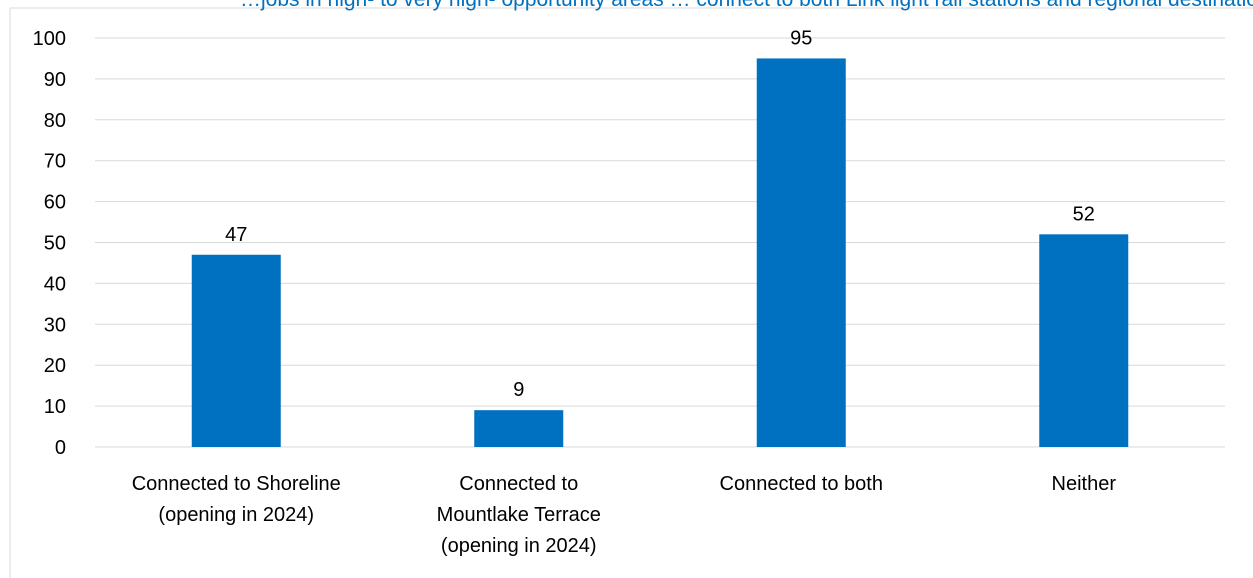 This screenshot has height=578, width=1253. I want to click on y-tick-label-20: 20, so click(55, 366).